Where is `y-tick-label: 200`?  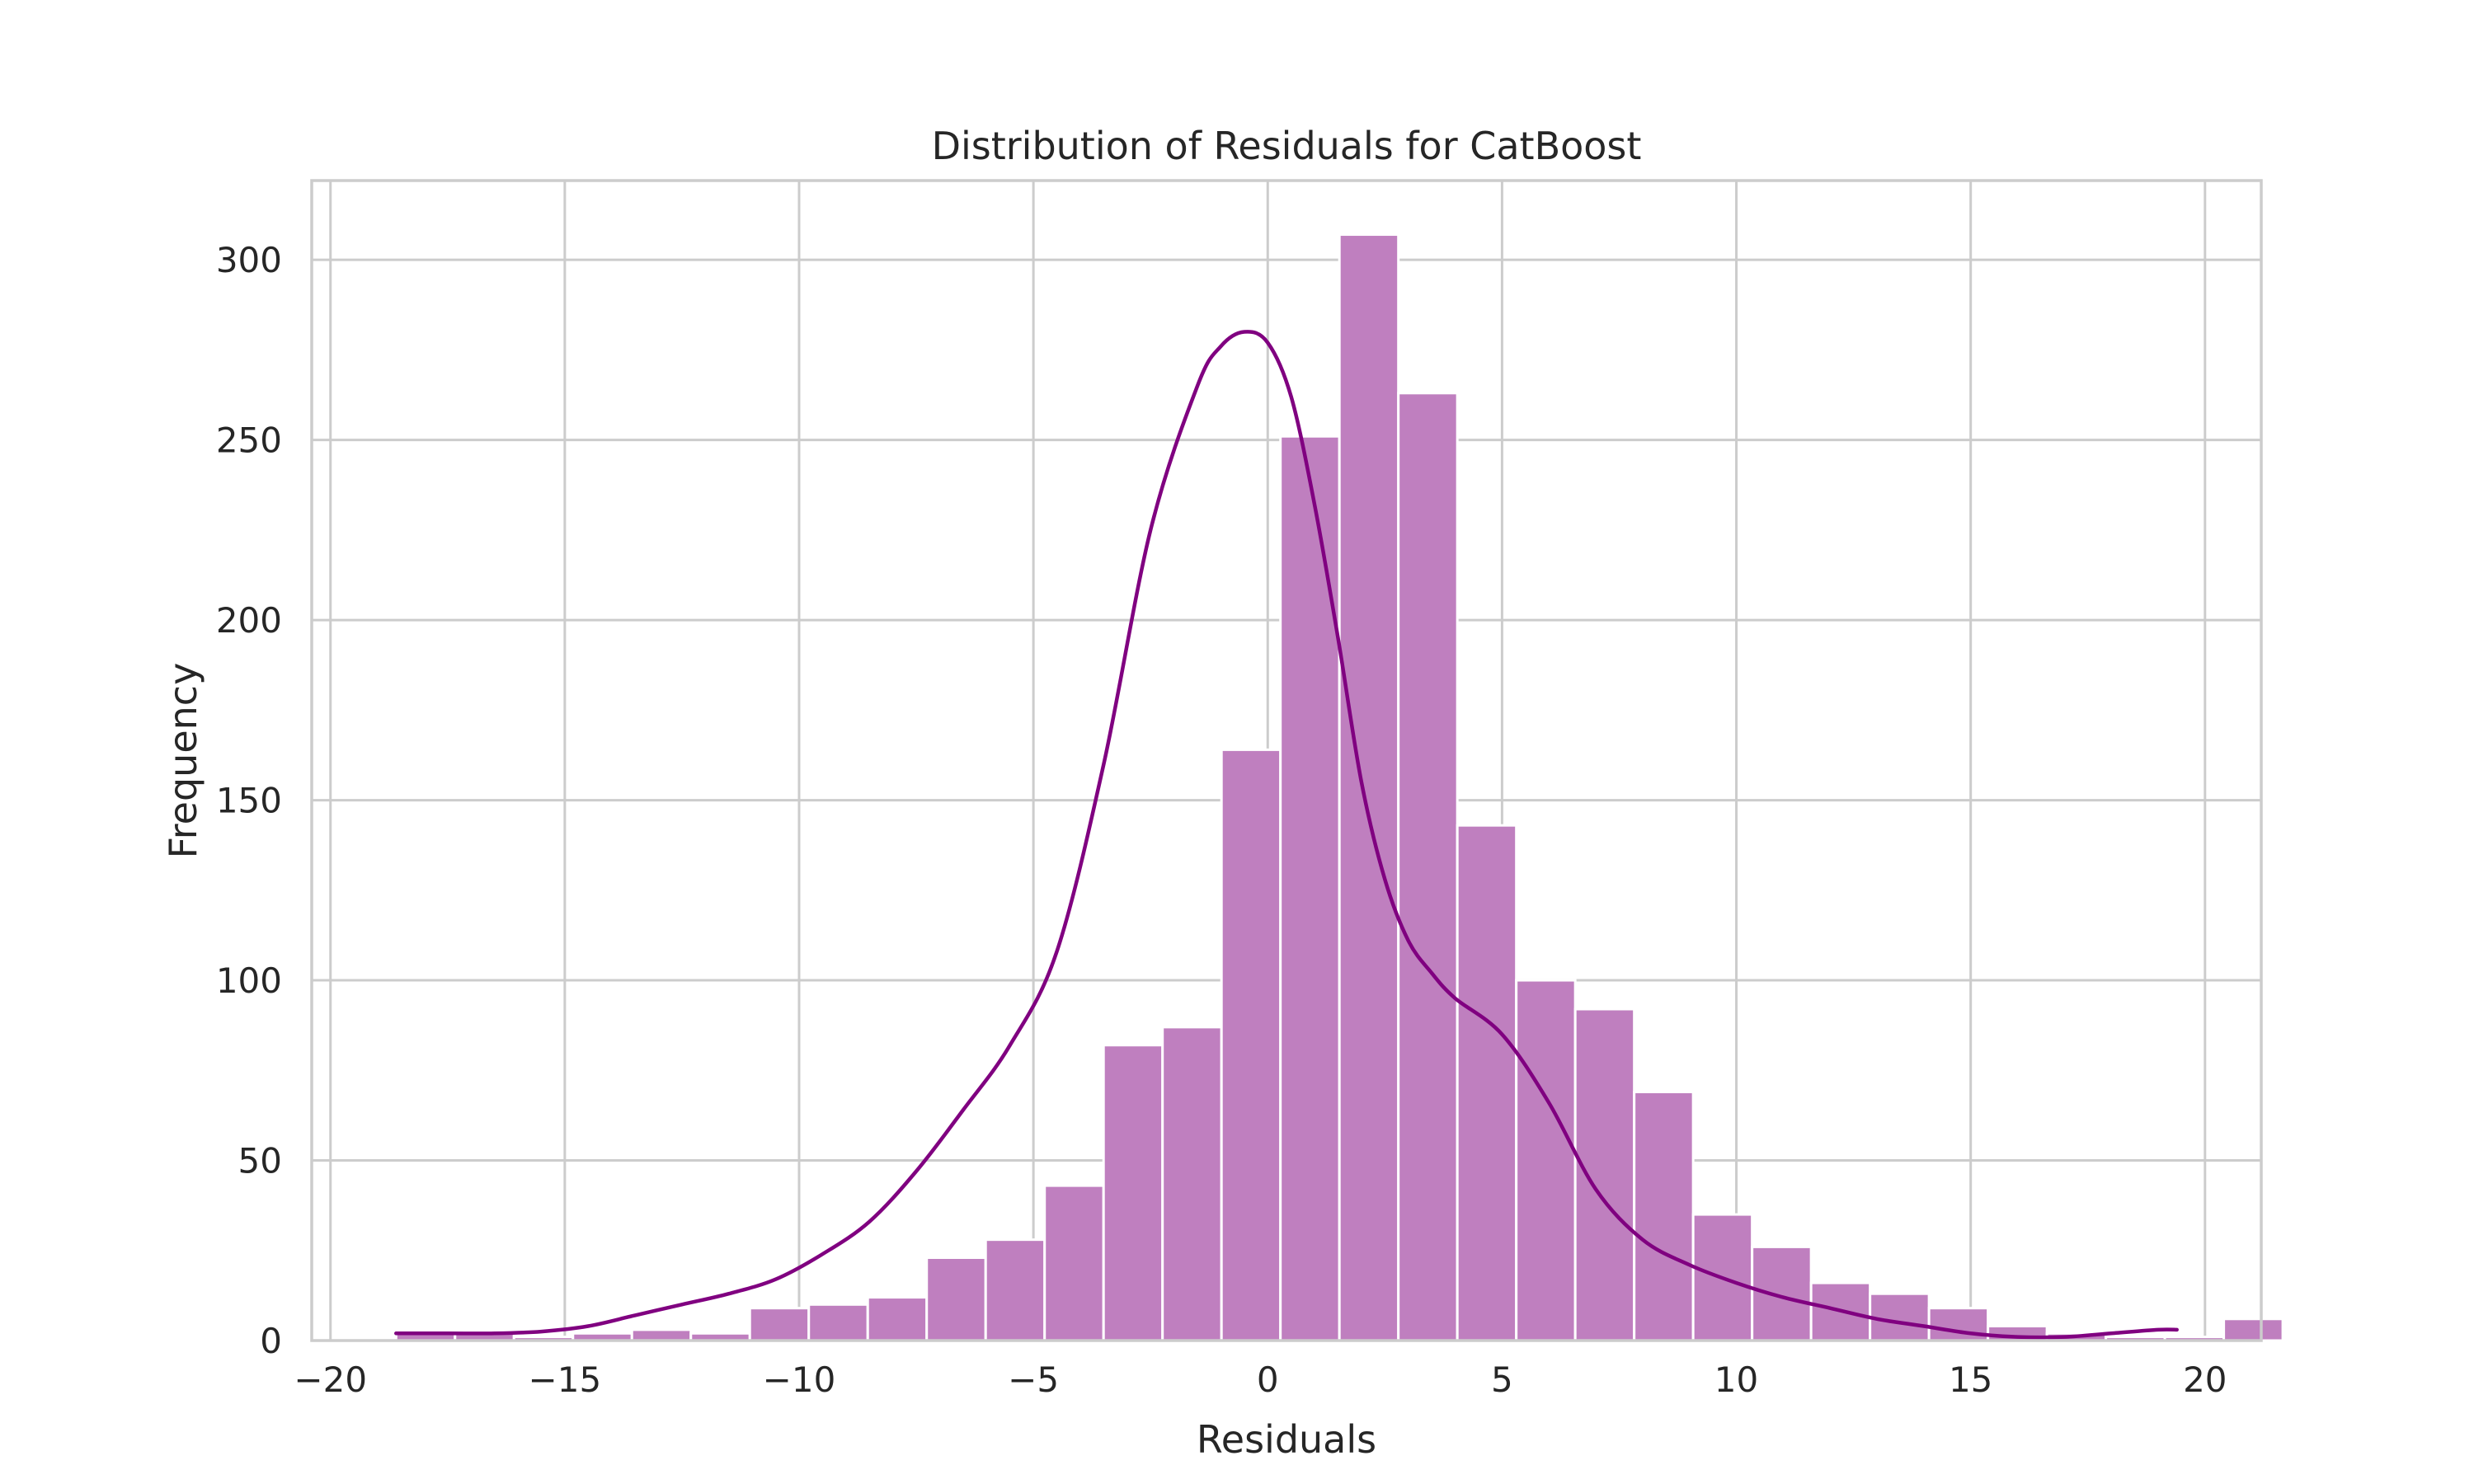
y-tick-label: 200 is located at coordinates (249, 620).